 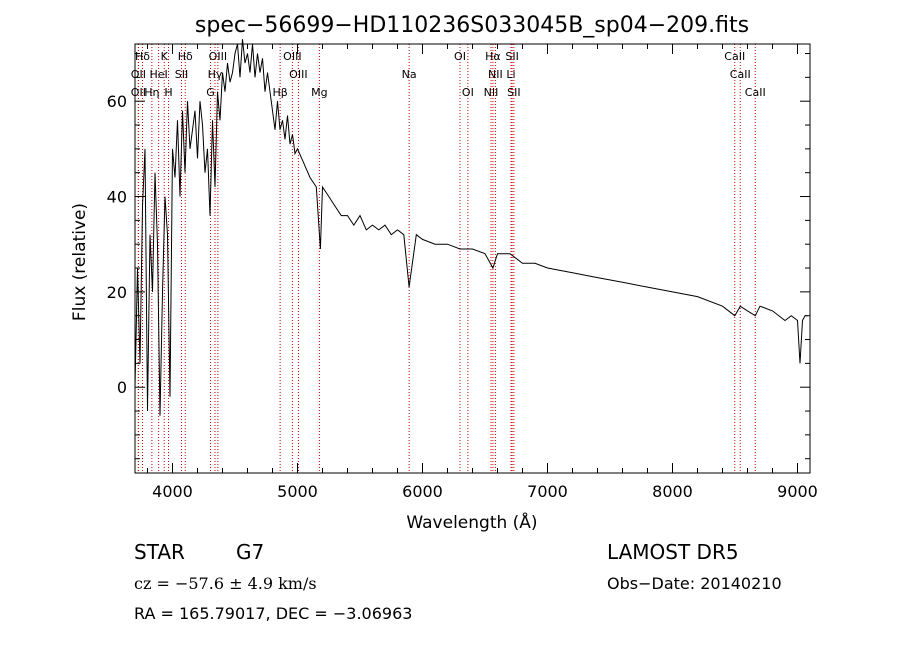 I want to click on x-tick-label: 4000, so click(x=172, y=491).